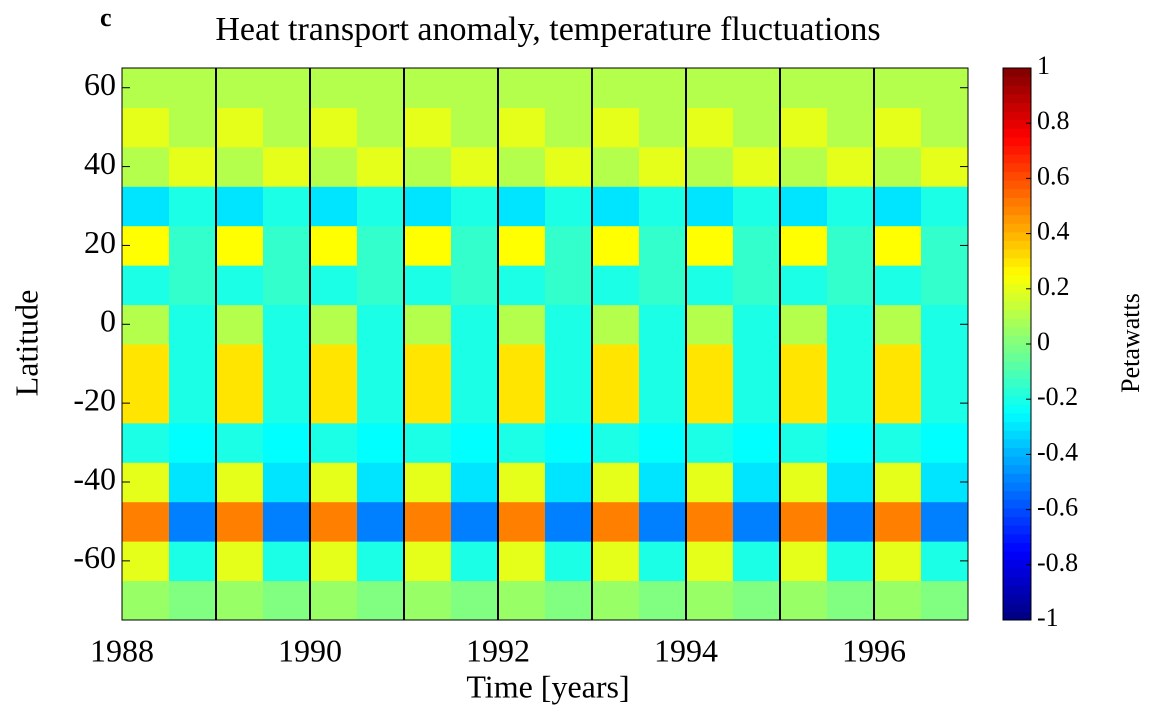 This screenshot has height=720, width=1152. Describe the element at coordinates (108, 321) in the screenshot. I see `y-tick-label: 0` at that location.